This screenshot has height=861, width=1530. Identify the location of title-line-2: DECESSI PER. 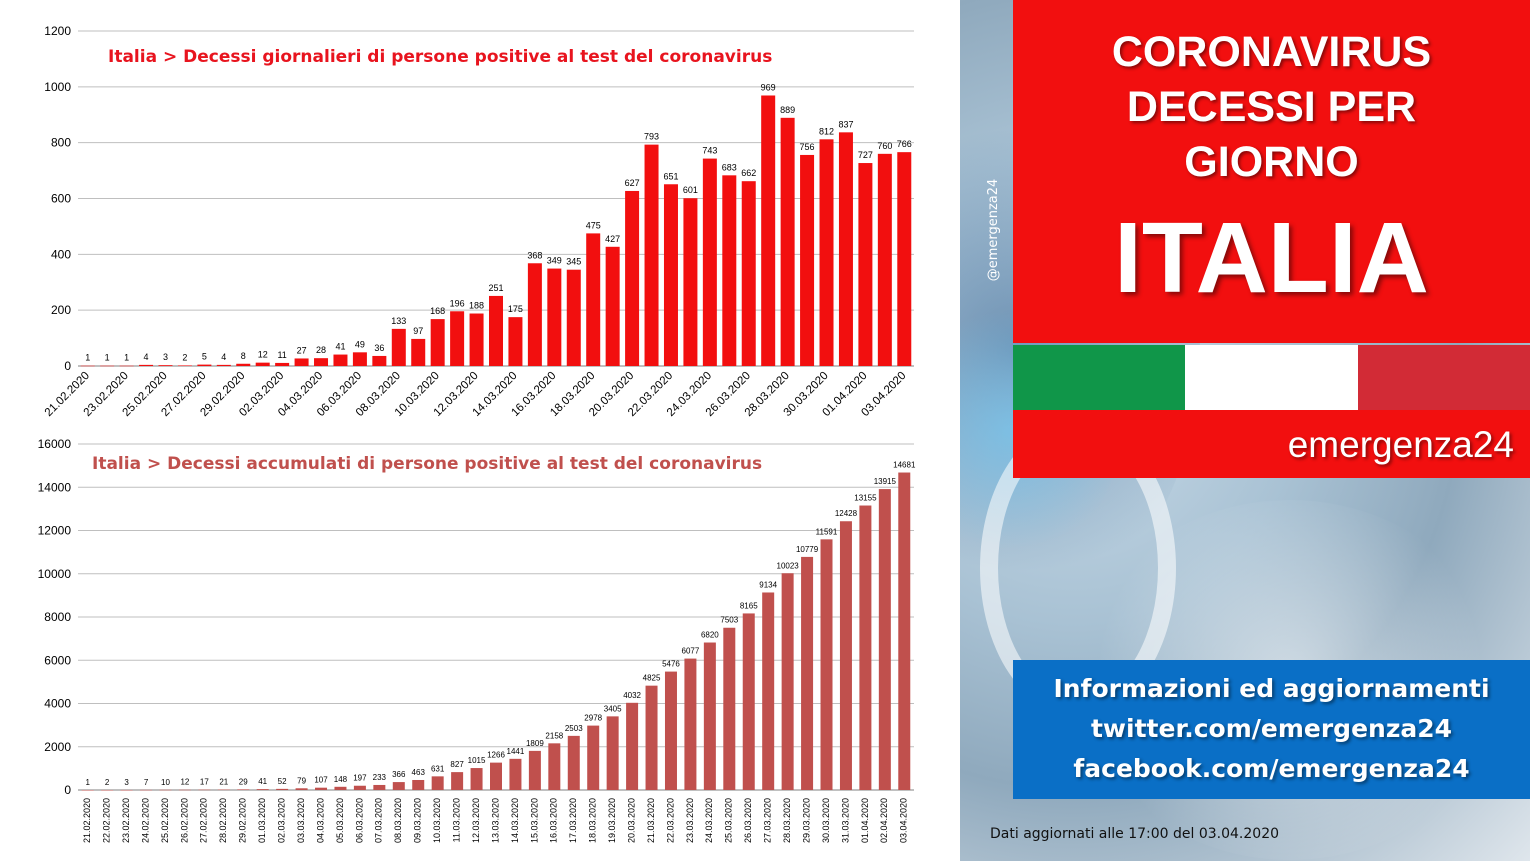
(1271, 107).